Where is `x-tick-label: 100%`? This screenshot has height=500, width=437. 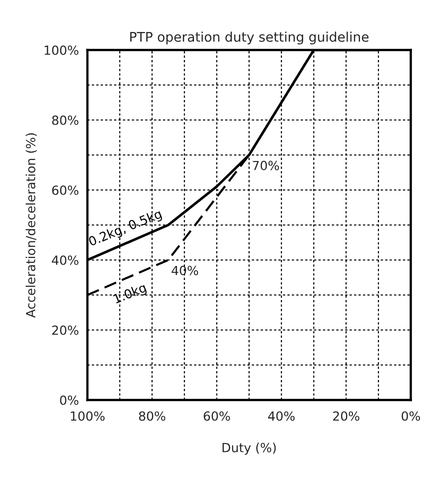 x-tick-label: 100% is located at coordinates (87, 416).